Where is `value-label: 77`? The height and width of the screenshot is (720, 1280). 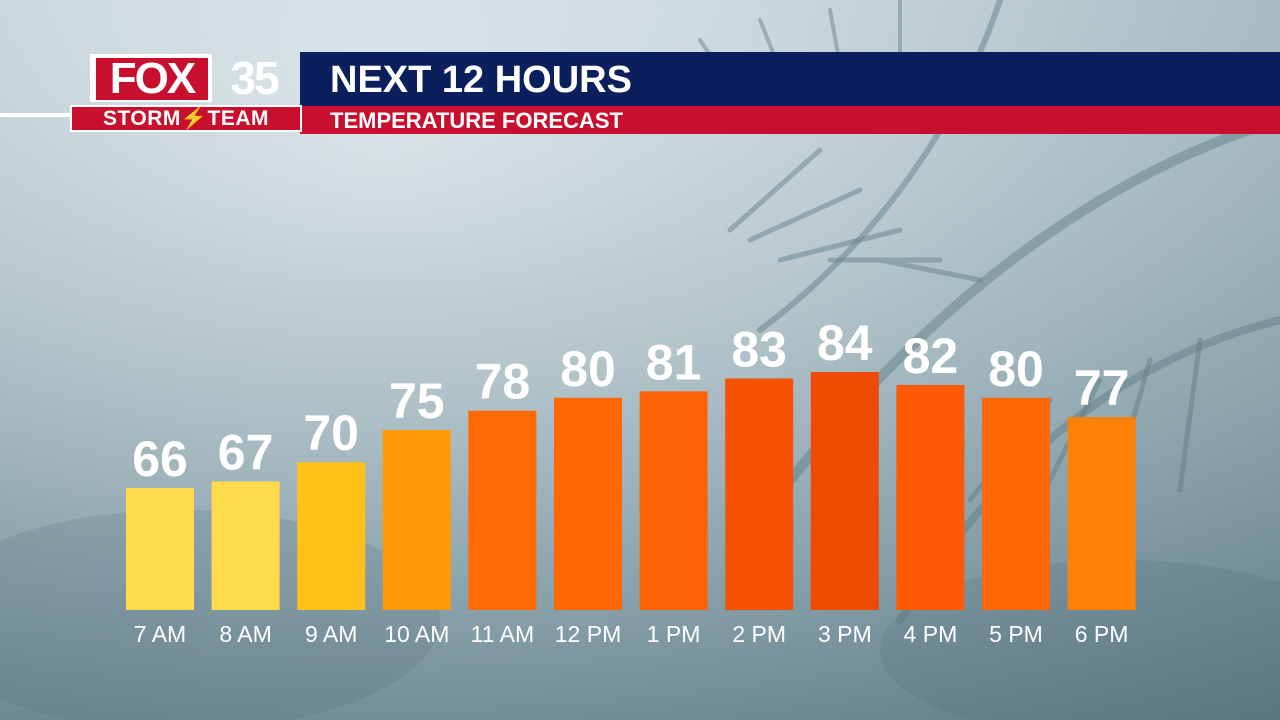 value-label: 77 is located at coordinates (1102, 388).